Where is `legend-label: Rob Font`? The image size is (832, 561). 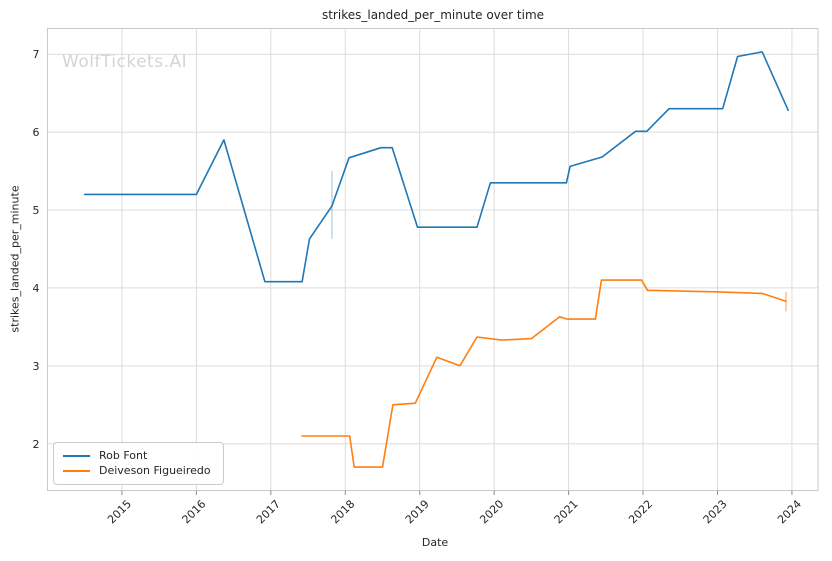
legend-label: Rob Font is located at coordinates (123, 455).